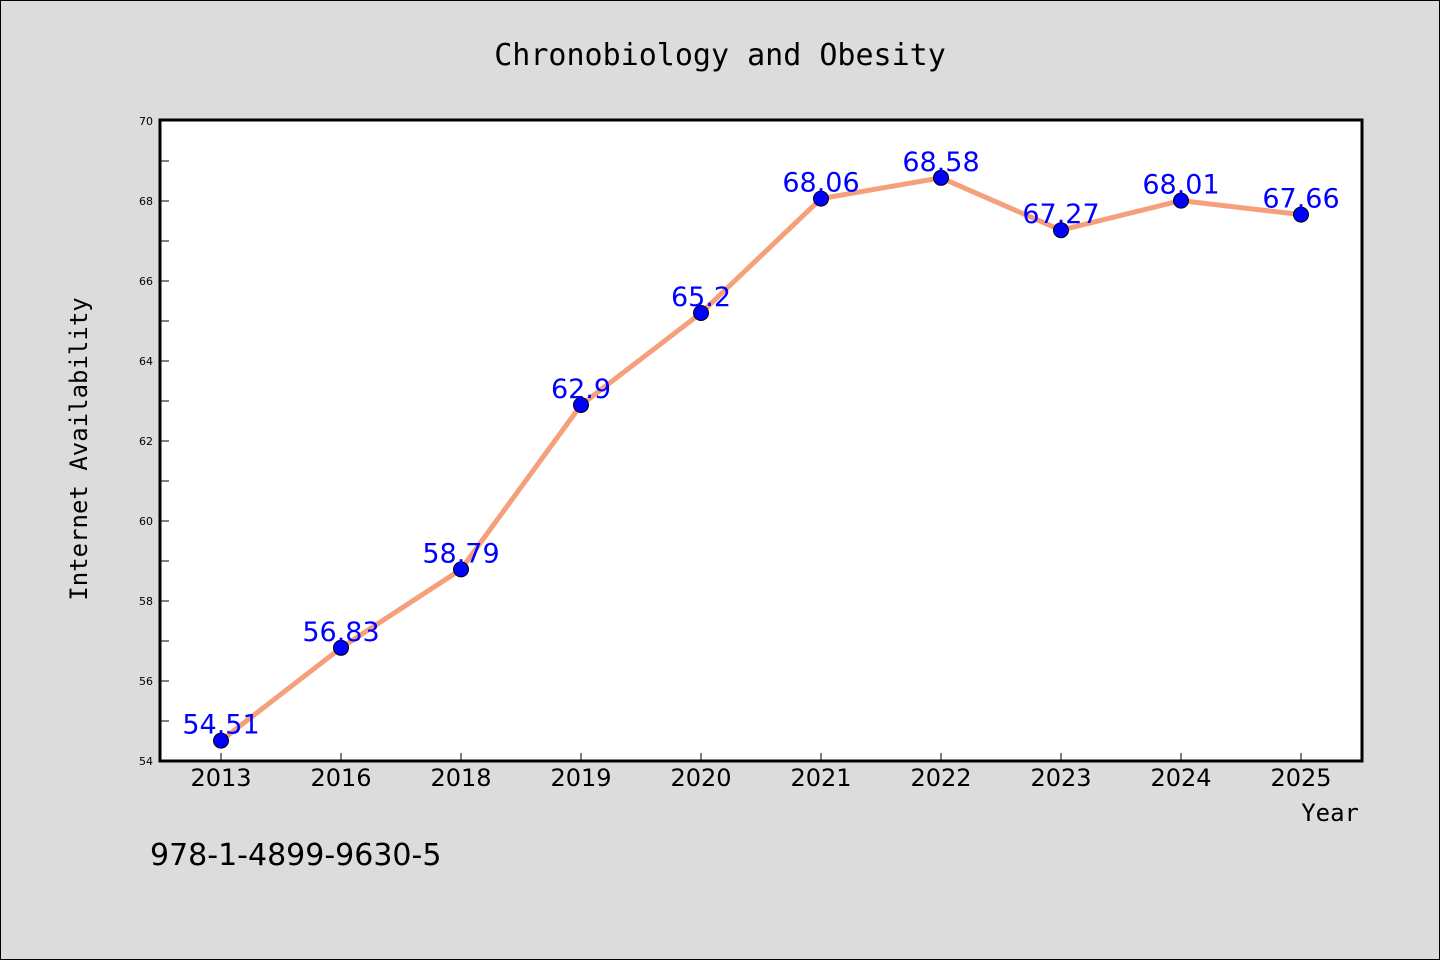 The height and width of the screenshot is (960, 1440). Describe the element at coordinates (1180, 778) in the screenshot. I see `x-tick-label: 2024` at that location.